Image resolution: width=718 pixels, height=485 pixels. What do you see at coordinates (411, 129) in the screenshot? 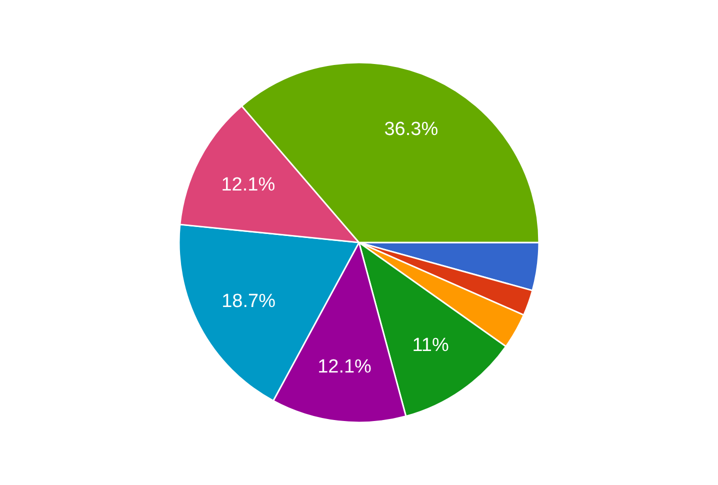
I see `data-label: 36.3%` at bounding box center [411, 129].